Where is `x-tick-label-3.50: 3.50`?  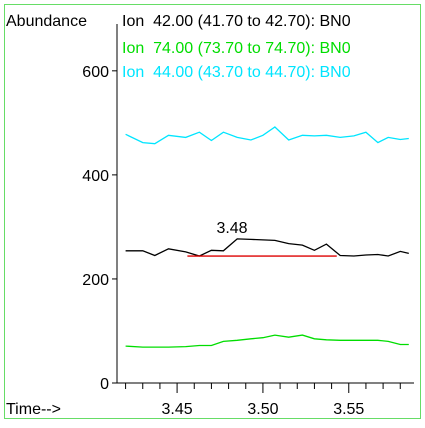
x-tick-label-3.50: 3.50 is located at coordinates (262, 409).